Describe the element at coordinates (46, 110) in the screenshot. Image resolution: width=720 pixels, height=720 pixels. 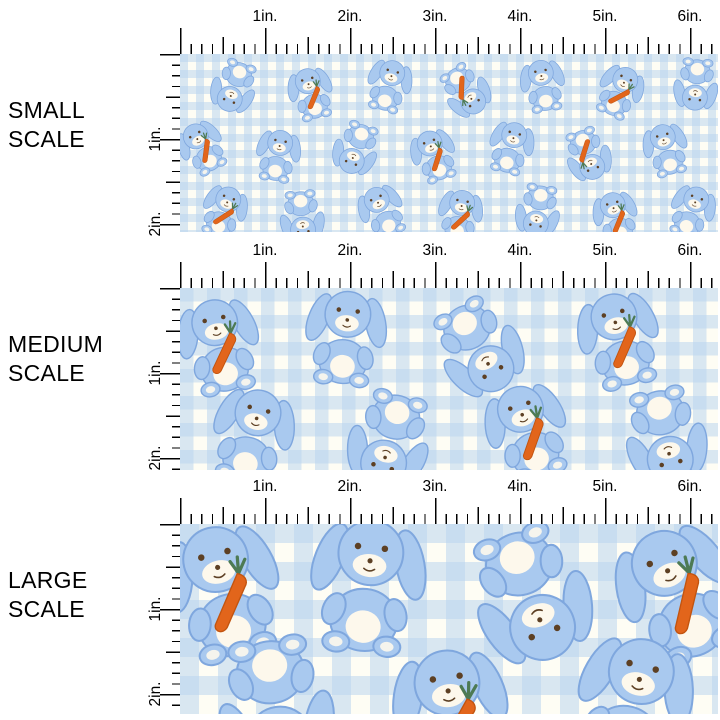
I see `scale-label-line: SMALL` at that location.